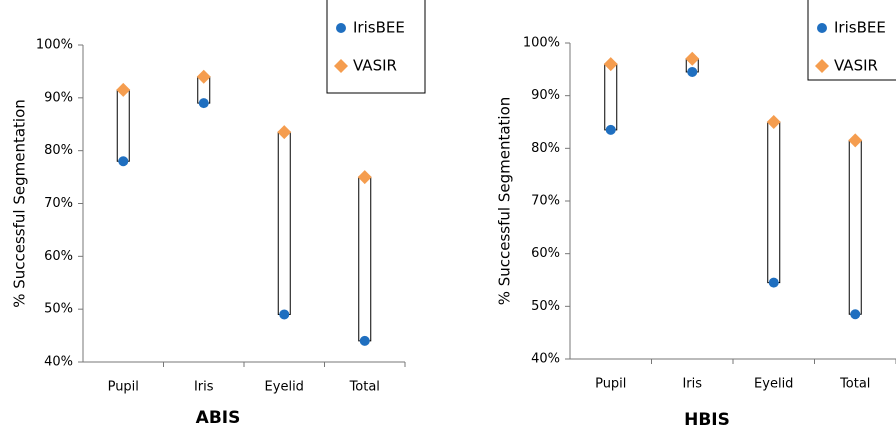 This screenshot has height=434, width=896. I want to click on legend-box, so click(376, 47).